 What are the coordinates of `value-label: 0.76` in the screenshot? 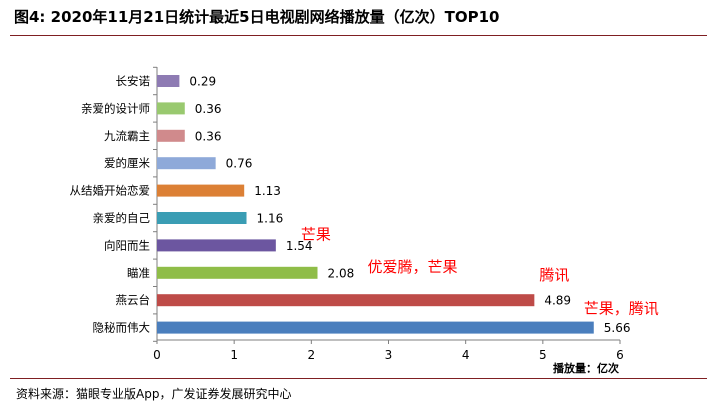 It's located at (239, 164).